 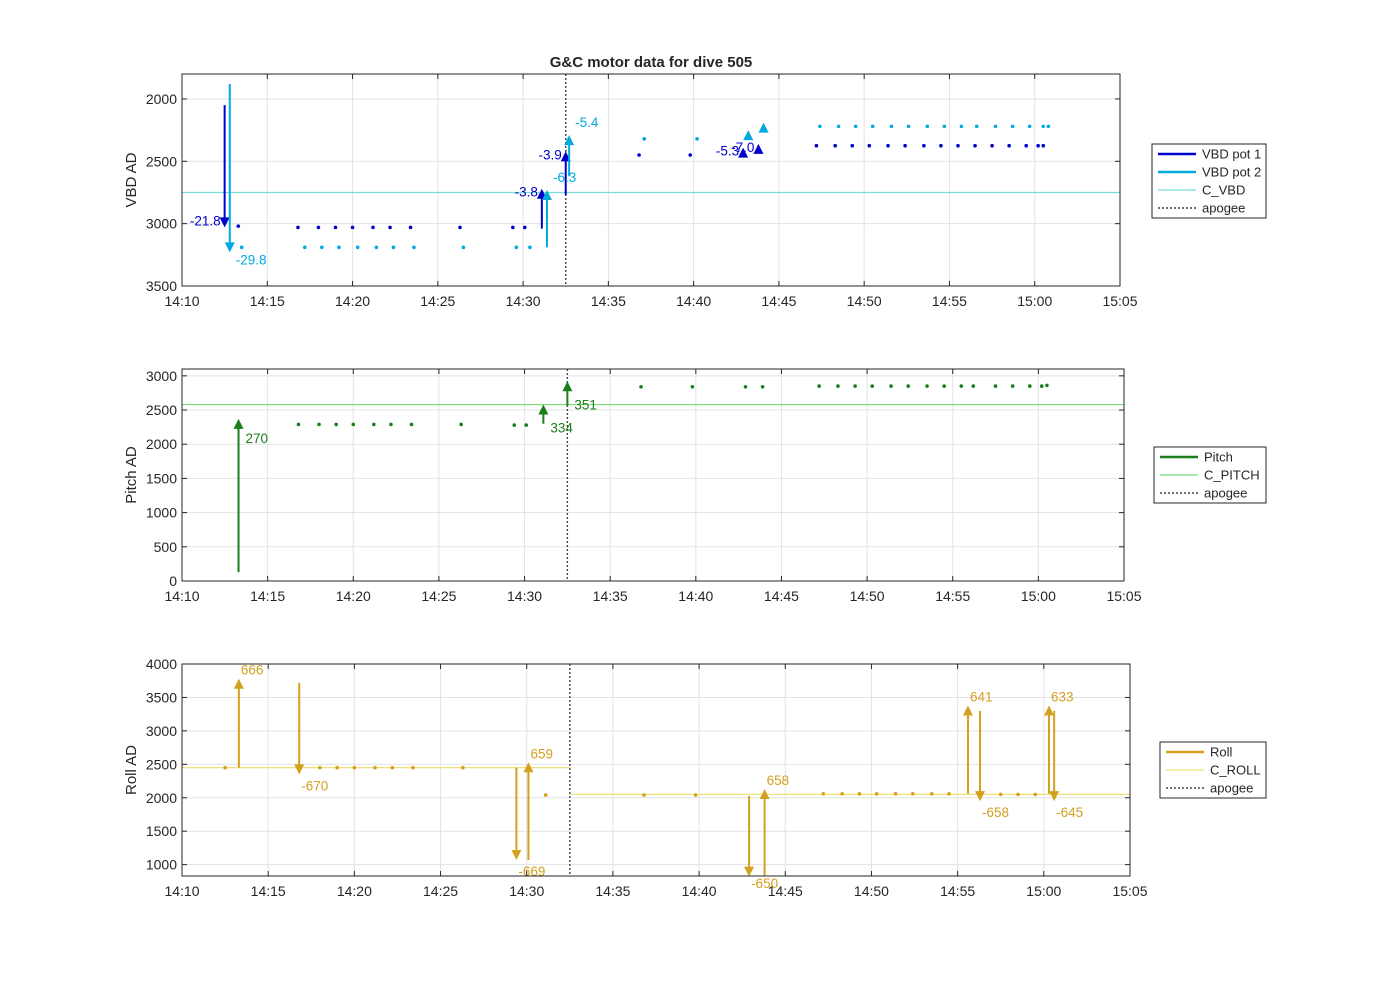 What do you see at coordinates (1223, 190) in the screenshot?
I see `legend-label: C_VBD` at bounding box center [1223, 190].